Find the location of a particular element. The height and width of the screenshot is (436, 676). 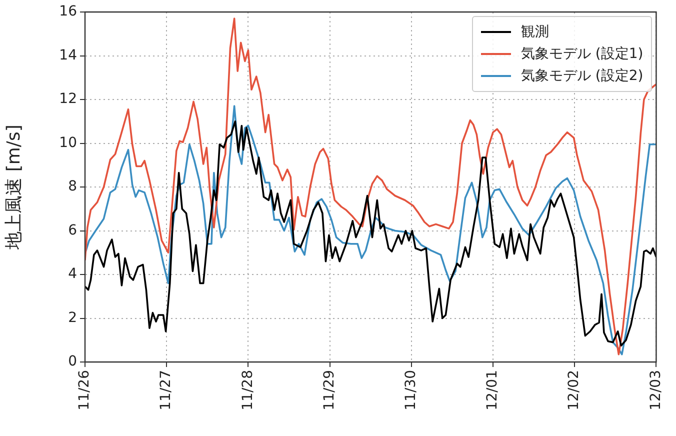

x-tick-label: 12/02 is located at coordinates (574, 390).